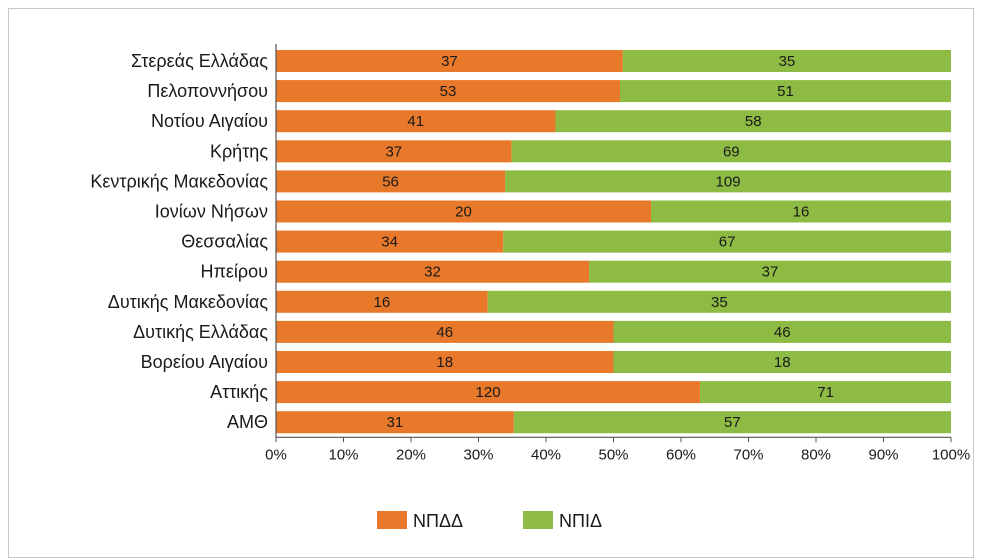  I want to click on value-label-npdd: 34, so click(389, 242).